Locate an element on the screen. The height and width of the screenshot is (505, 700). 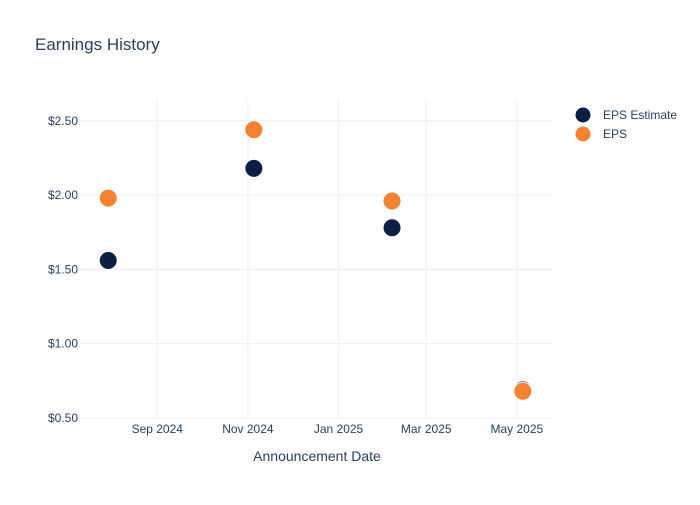
x-axis-title: Announcement Date is located at coordinates (317, 456).